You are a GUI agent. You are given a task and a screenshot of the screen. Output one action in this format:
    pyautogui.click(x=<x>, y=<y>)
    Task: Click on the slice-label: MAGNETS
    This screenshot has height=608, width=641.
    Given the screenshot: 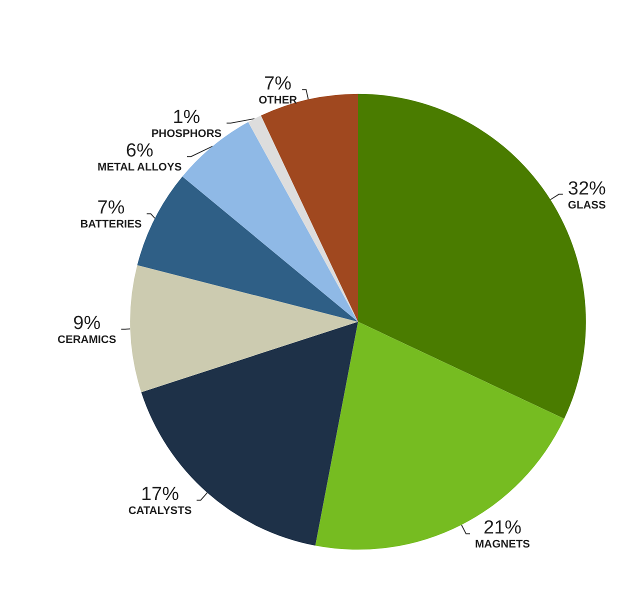 What is the action you would take?
    pyautogui.click(x=502, y=544)
    